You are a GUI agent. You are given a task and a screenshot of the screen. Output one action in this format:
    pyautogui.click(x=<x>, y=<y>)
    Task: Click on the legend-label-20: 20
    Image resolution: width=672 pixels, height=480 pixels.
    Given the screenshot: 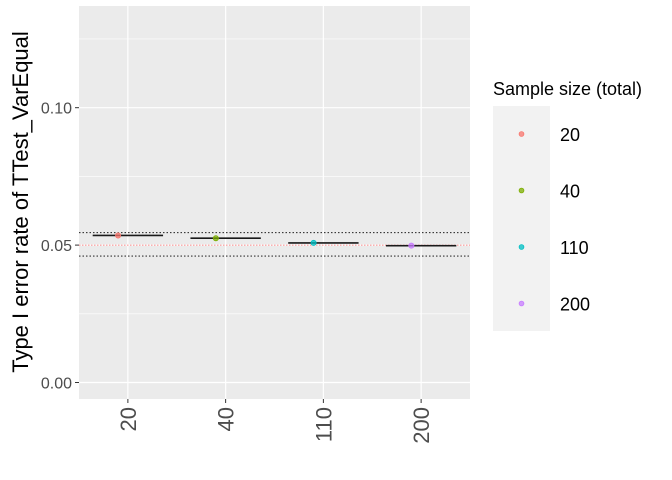 What is the action you would take?
    pyautogui.click(x=570, y=135)
    